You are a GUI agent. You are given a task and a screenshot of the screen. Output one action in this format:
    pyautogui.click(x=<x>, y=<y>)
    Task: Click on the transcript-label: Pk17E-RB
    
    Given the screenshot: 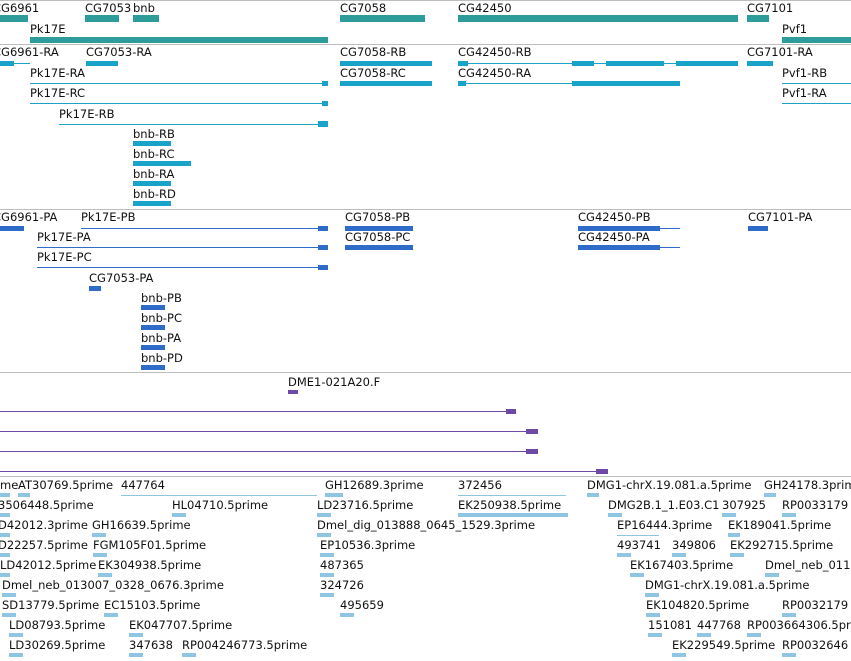 What is the action you would take?
    pyautogui.click(x=87, y=114)
    